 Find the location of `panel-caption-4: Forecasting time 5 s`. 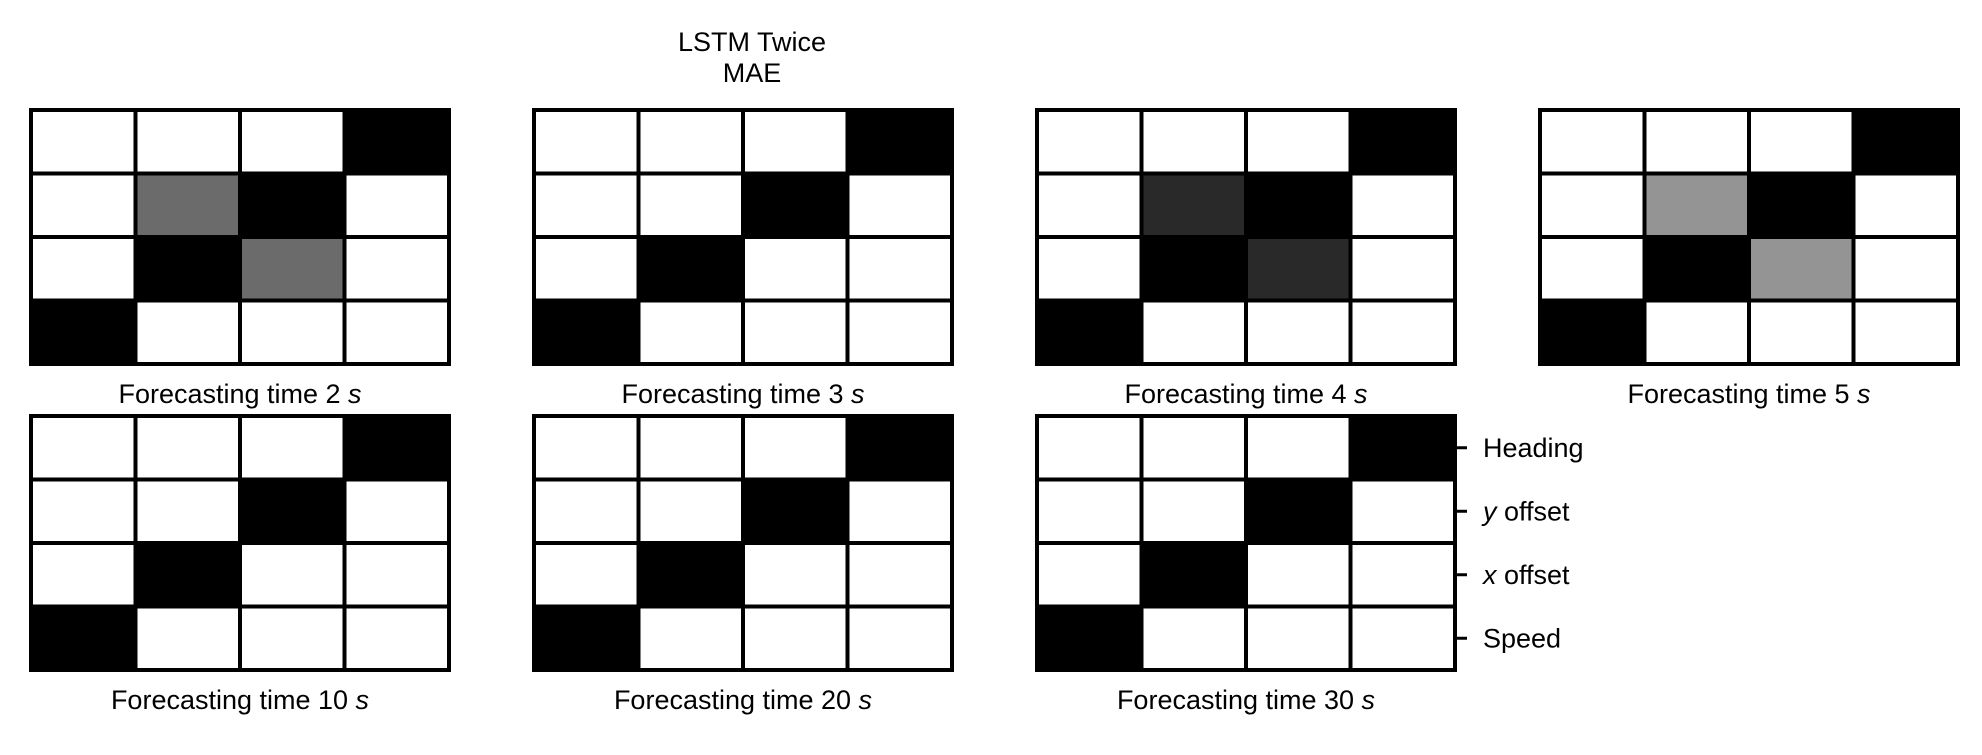

panel-caption-4: Forecasting time 5 s is located at coordinates (1748, 394).